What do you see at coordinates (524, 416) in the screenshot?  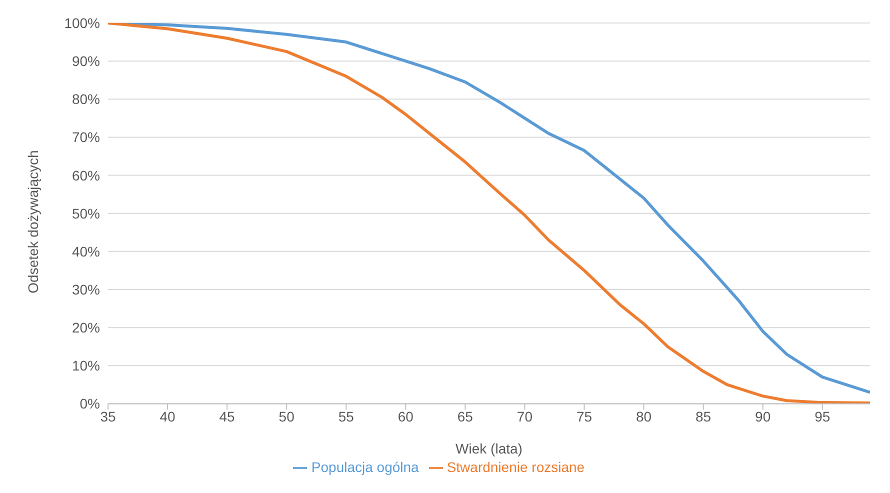 I see `x-tick-label: 70` at bounding box center [524, 416].